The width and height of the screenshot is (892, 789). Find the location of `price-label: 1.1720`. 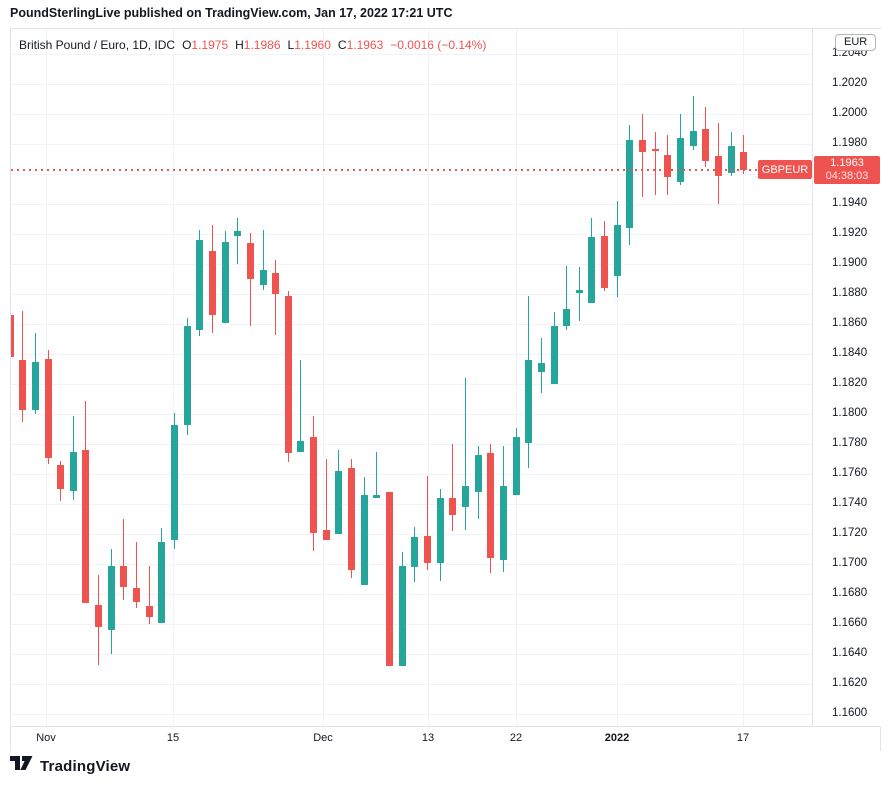

price-label: 1.1720 is located at coordinates (850, 533).